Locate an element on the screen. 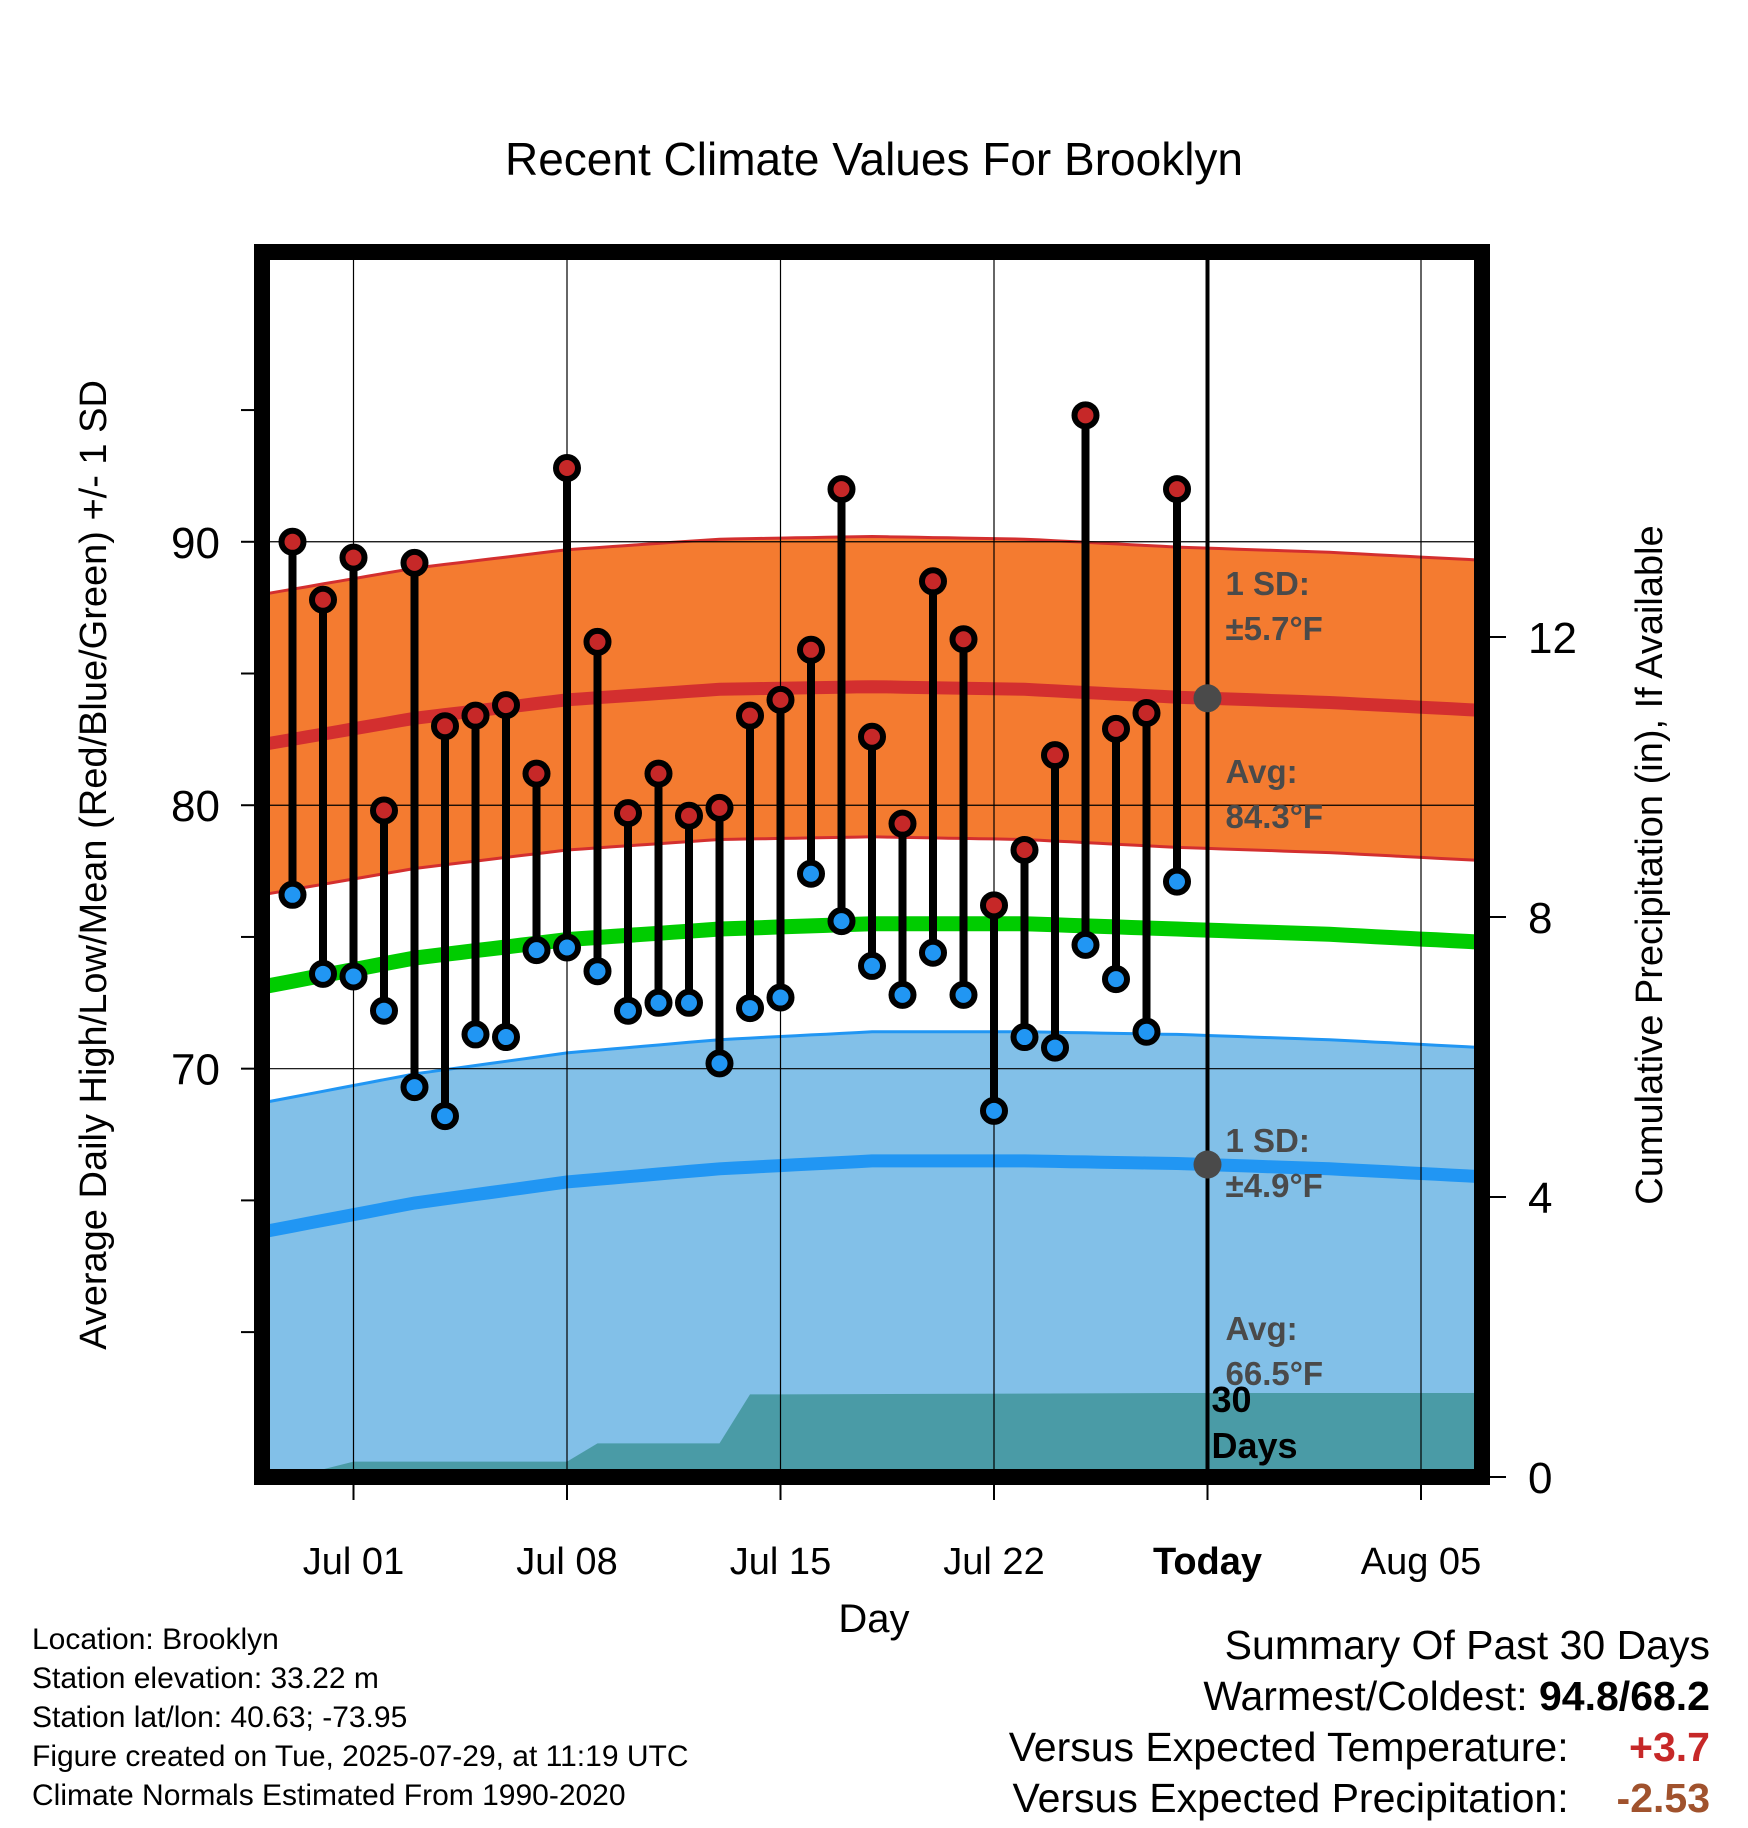 This screenshot has height=1828, width=1748. x-tick-label: Aug 05 is located at coordinates (1421, 1562).